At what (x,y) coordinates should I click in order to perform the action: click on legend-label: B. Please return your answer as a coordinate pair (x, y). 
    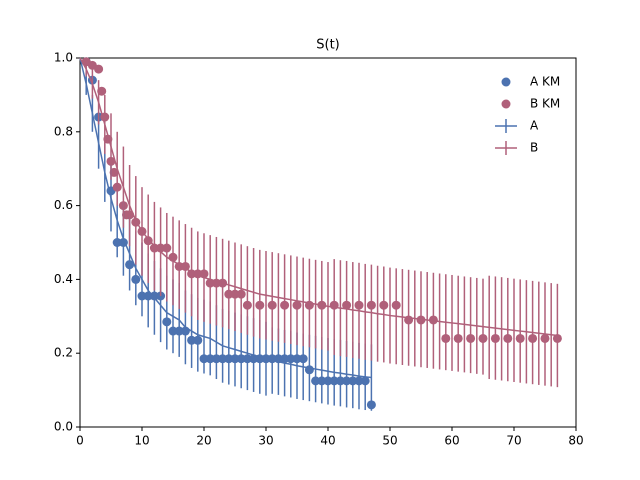
    Looking at the image, I should click on (534, 148).